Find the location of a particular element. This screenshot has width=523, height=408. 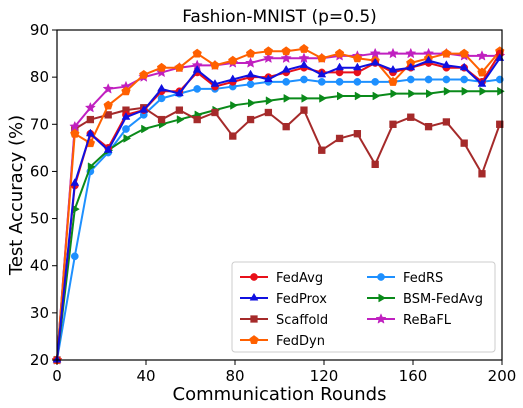

legend-label: FedRS is located at coordinates (423, 278).